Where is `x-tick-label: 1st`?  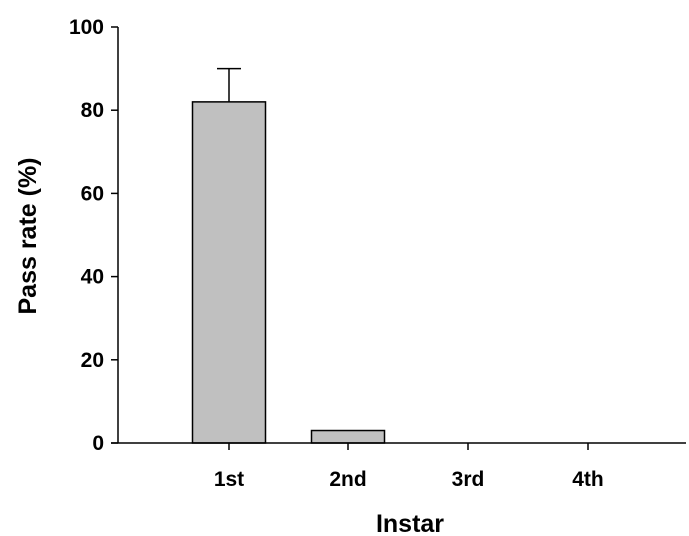 x-tick-label: 1st is located at coordinates (229, 479).